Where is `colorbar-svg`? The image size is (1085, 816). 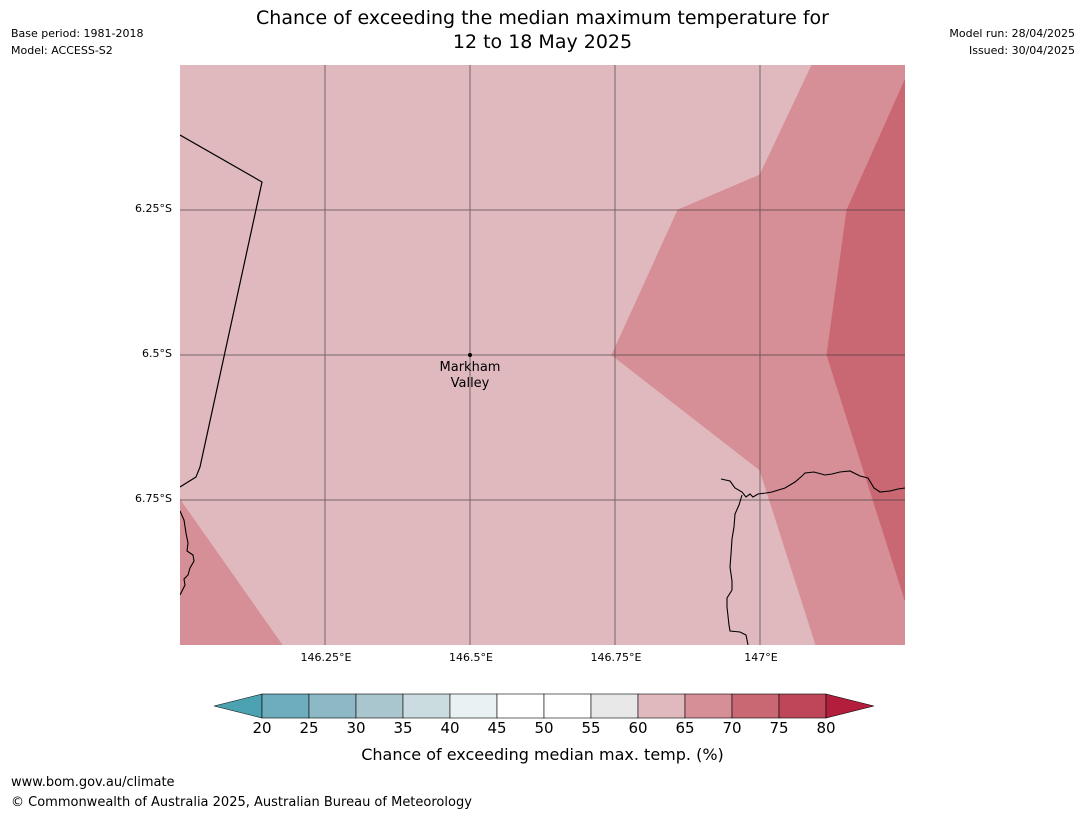
colorbar-svg is located at coordinates (544, 706).